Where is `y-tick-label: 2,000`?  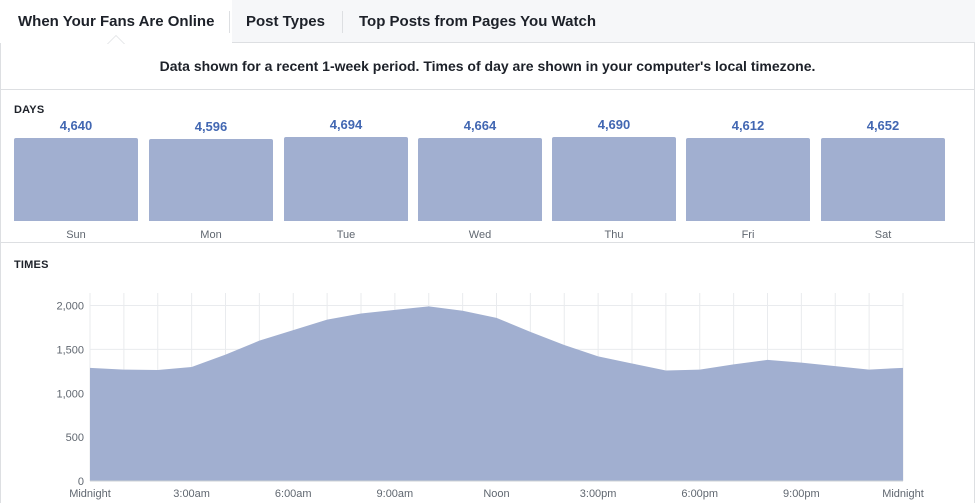
y-tick-label: 2,000 is located at coordinates (70, 307).